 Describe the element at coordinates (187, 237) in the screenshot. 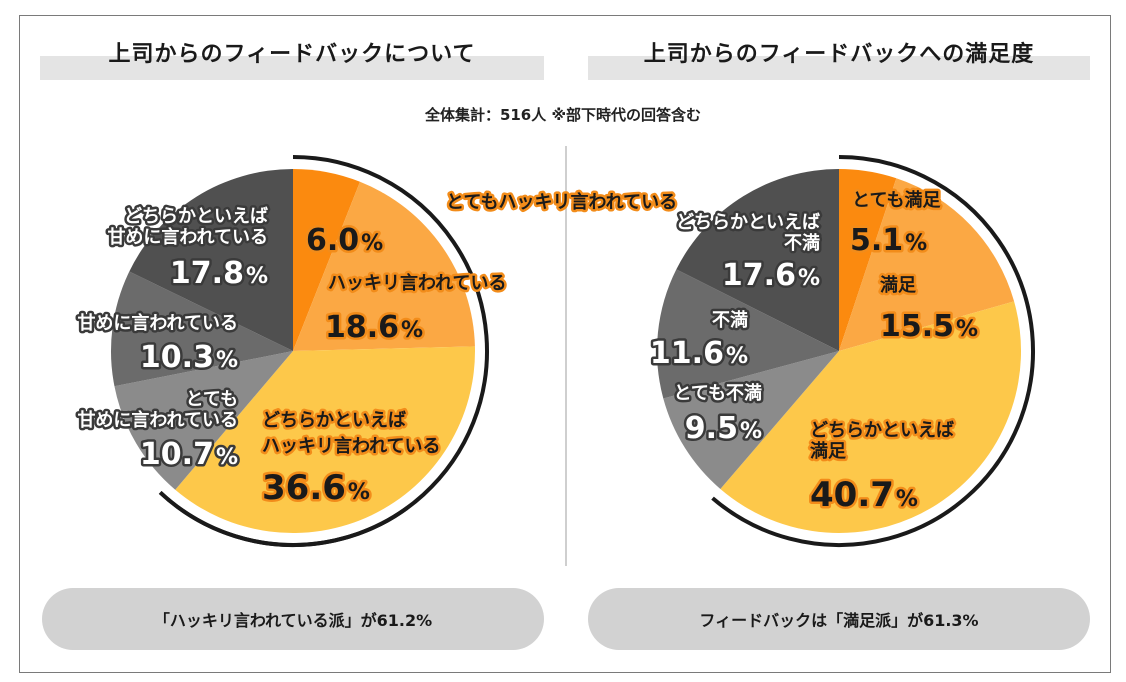

I see `pie-1-slice-6-label: 甘めに言われている` at that location.